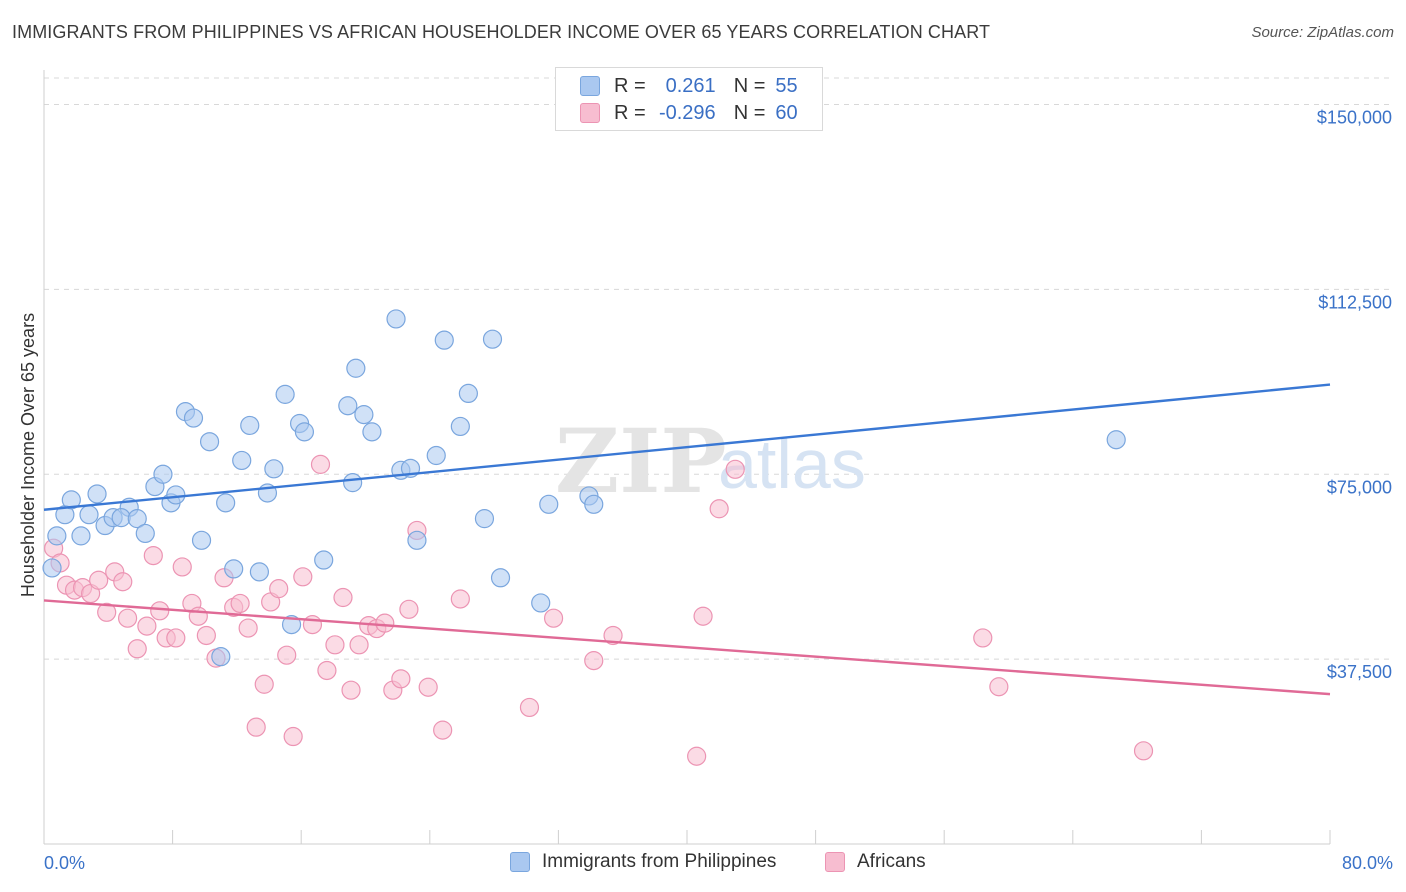 The height and width of the screenshot is (892, 1406). I want to click on r-value: 0.261, so click(690, 85).